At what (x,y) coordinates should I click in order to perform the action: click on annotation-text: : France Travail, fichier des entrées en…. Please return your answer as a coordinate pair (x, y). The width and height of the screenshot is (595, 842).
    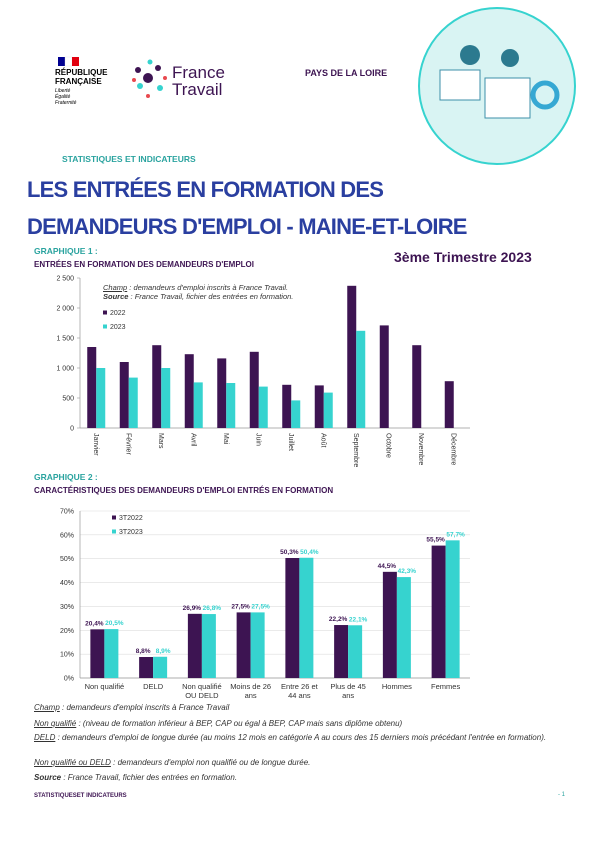
    Looking at the image, I should click on (211, 296).